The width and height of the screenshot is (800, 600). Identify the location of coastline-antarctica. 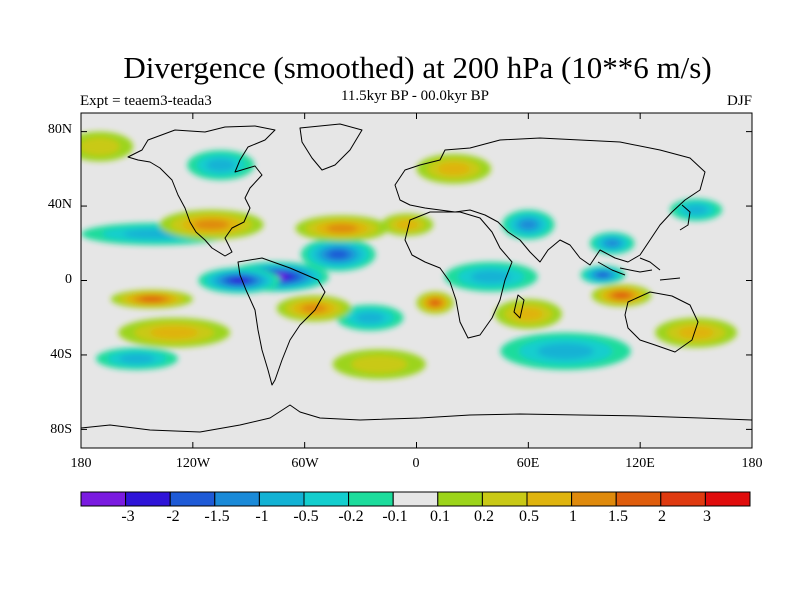
(416, 418).